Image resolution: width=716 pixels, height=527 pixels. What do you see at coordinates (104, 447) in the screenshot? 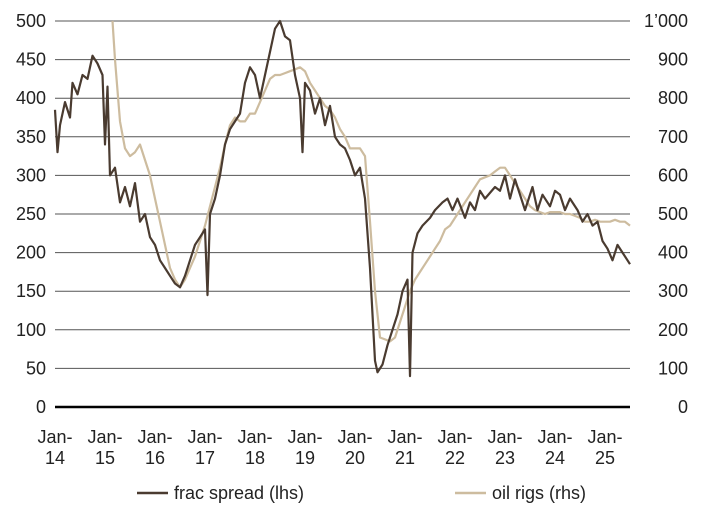
I see `x-tick-label: Jan-15` at bounding box center [104, 447].